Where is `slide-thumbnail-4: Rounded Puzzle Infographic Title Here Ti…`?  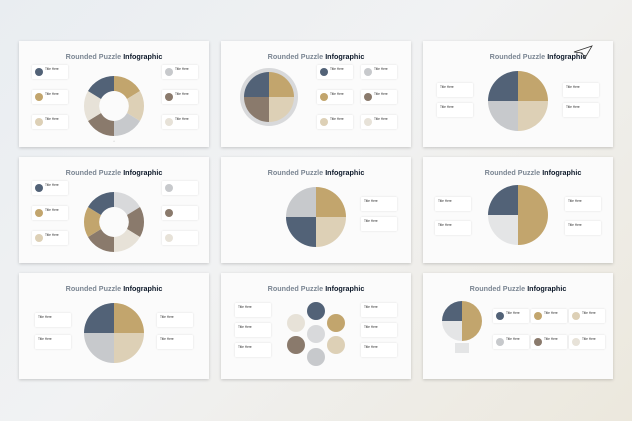
slide-thumbnail-4: Rounded Puzzle Infographic Title Here Ti… is located at coordinates (114, 210).